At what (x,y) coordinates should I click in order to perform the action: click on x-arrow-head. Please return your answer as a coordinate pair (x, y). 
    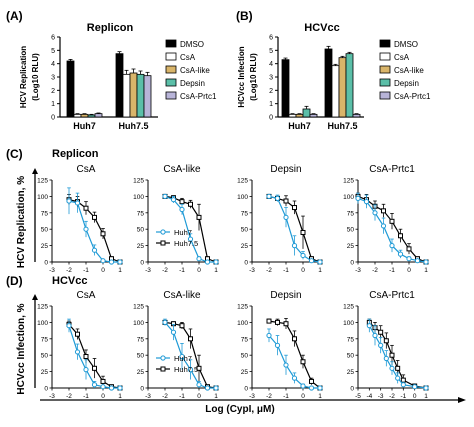
    Looking at the image, I should click on (462, 400).